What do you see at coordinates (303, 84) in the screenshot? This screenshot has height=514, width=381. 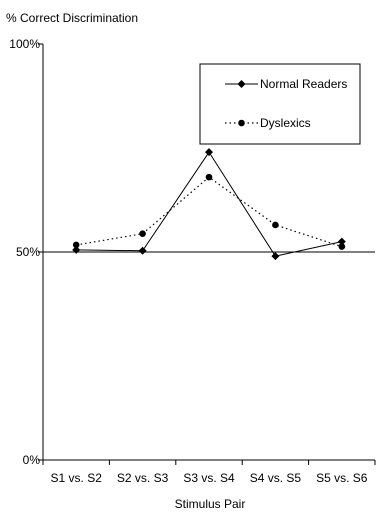 I see `legend-label-normal-readers: Normal Readers` at bounding box center [303, 84].